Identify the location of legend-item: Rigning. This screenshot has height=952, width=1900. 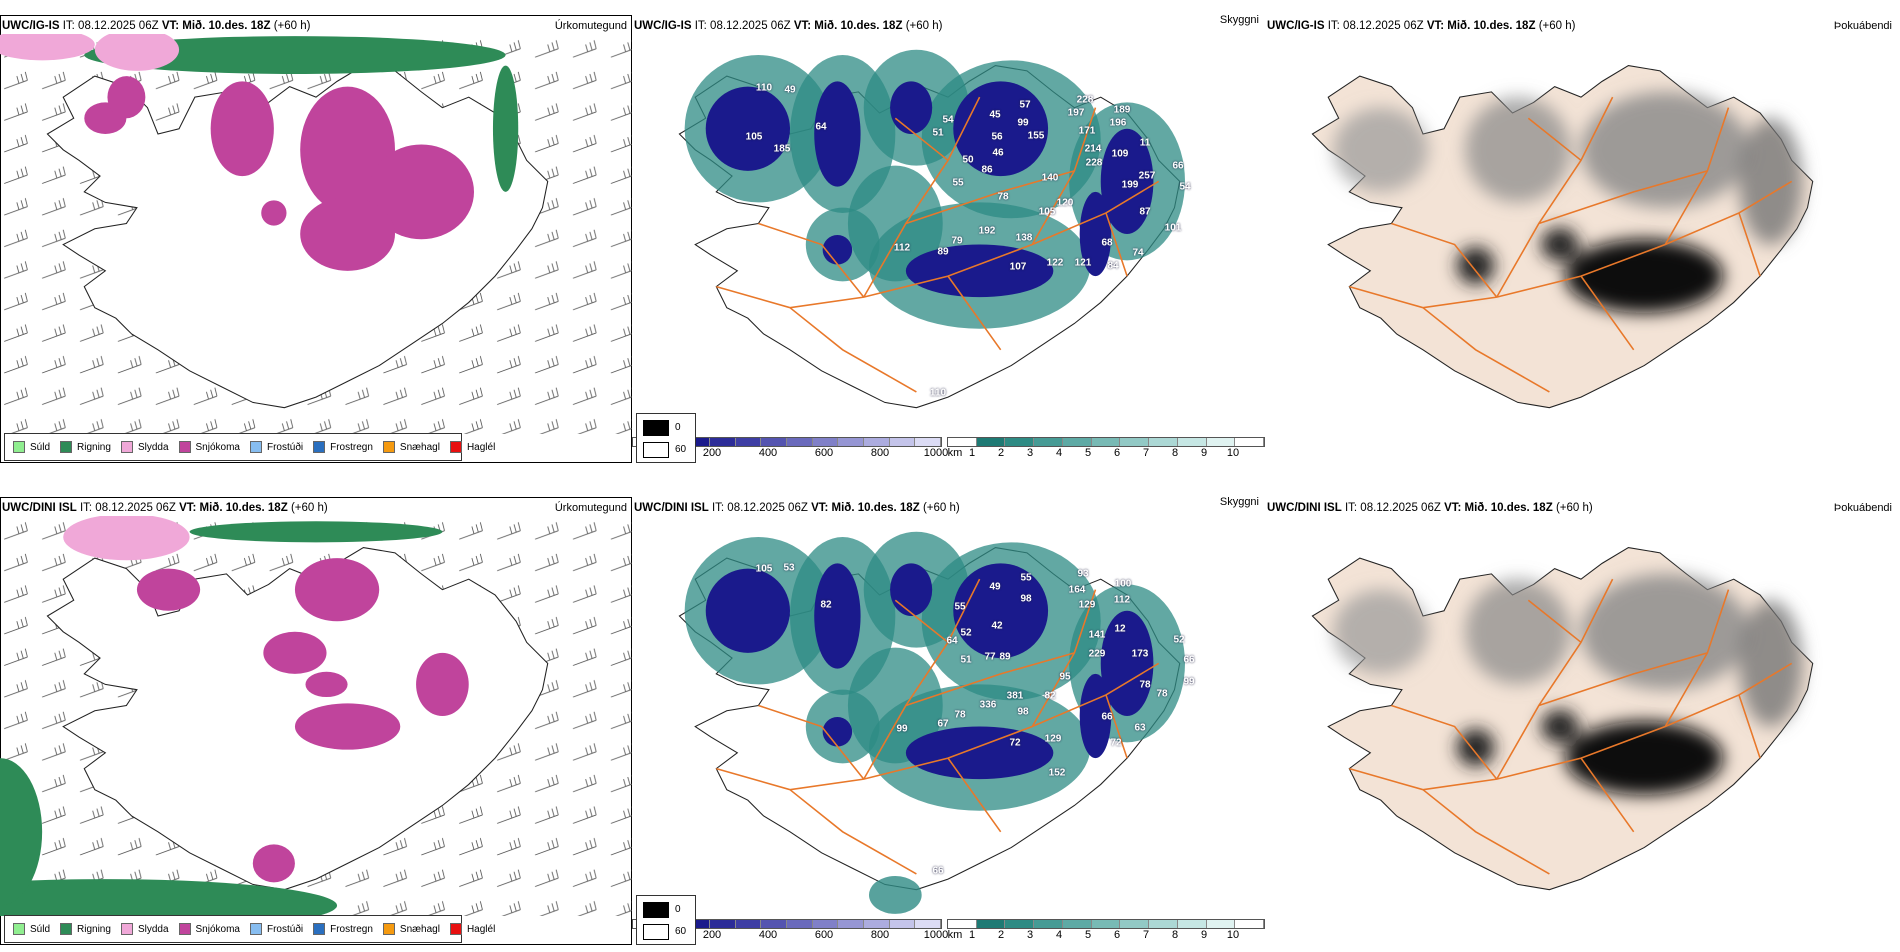
(85, 447).